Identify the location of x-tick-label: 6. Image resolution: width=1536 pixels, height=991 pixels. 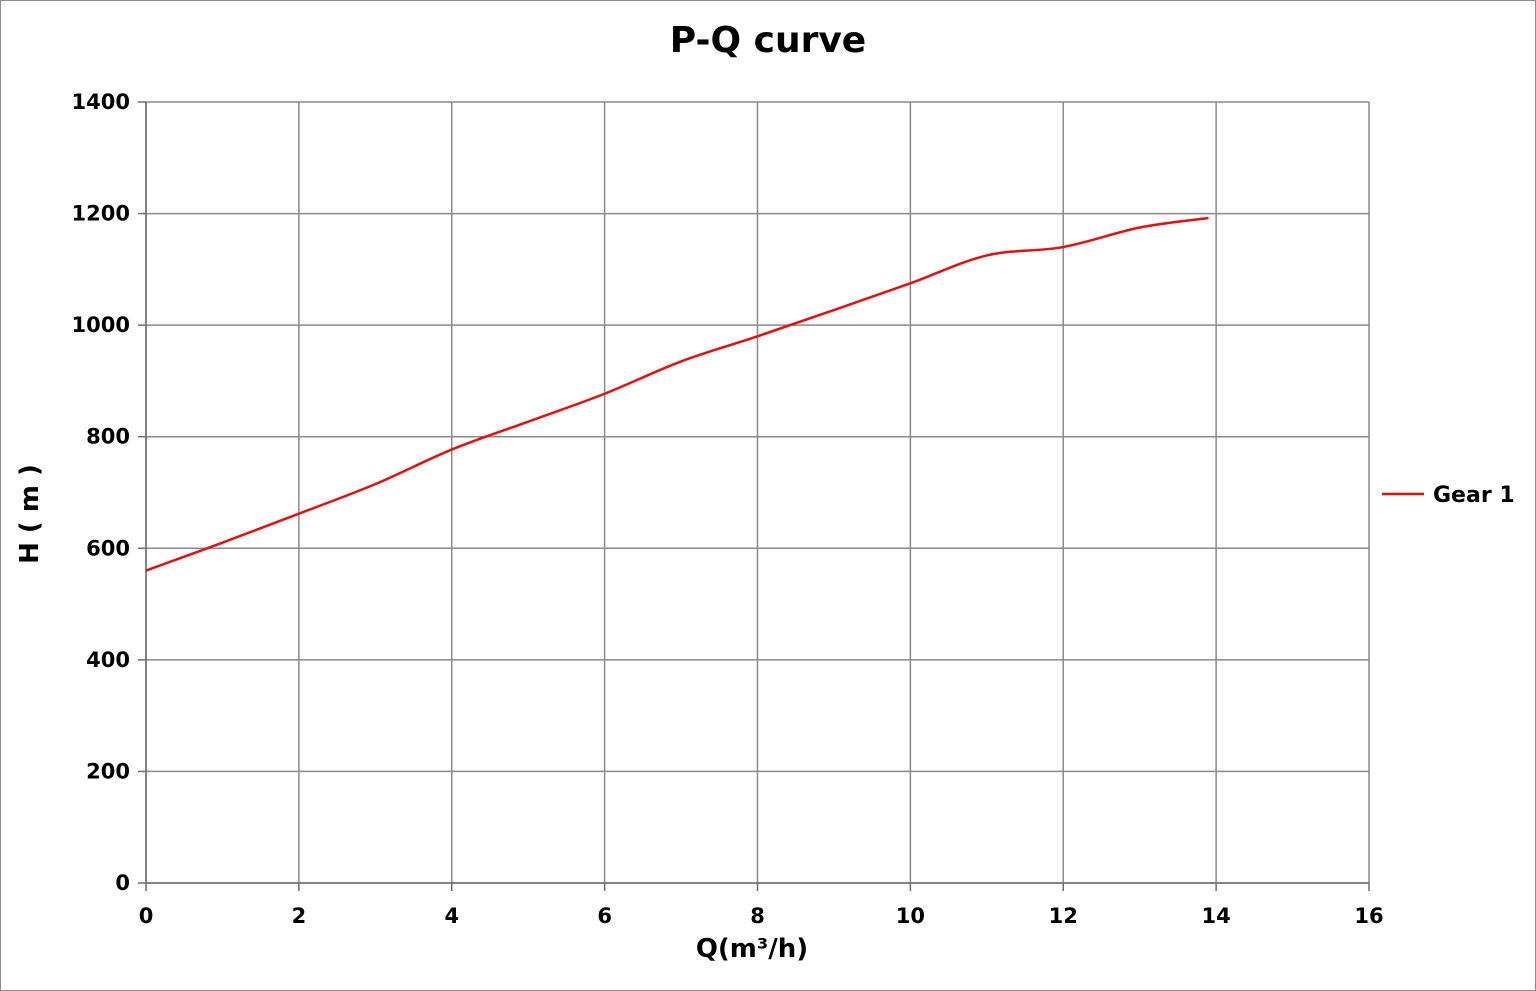
(604, 916).